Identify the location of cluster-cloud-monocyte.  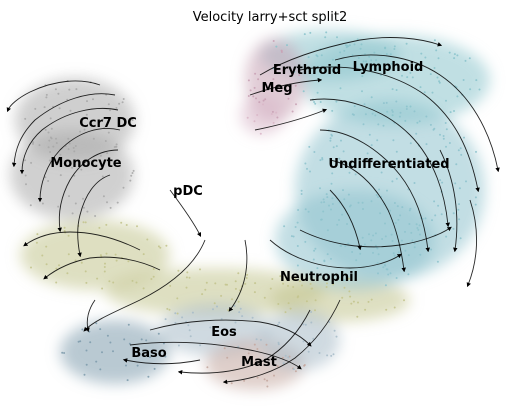
(72, 175).